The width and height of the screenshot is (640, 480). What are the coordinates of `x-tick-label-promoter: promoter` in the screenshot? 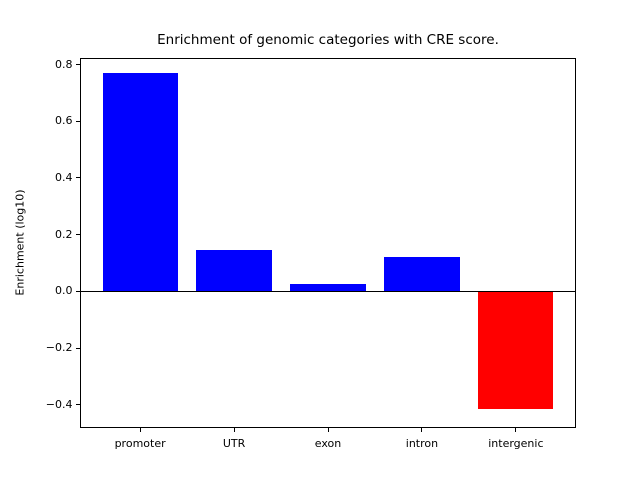 It's located at (140, 443).